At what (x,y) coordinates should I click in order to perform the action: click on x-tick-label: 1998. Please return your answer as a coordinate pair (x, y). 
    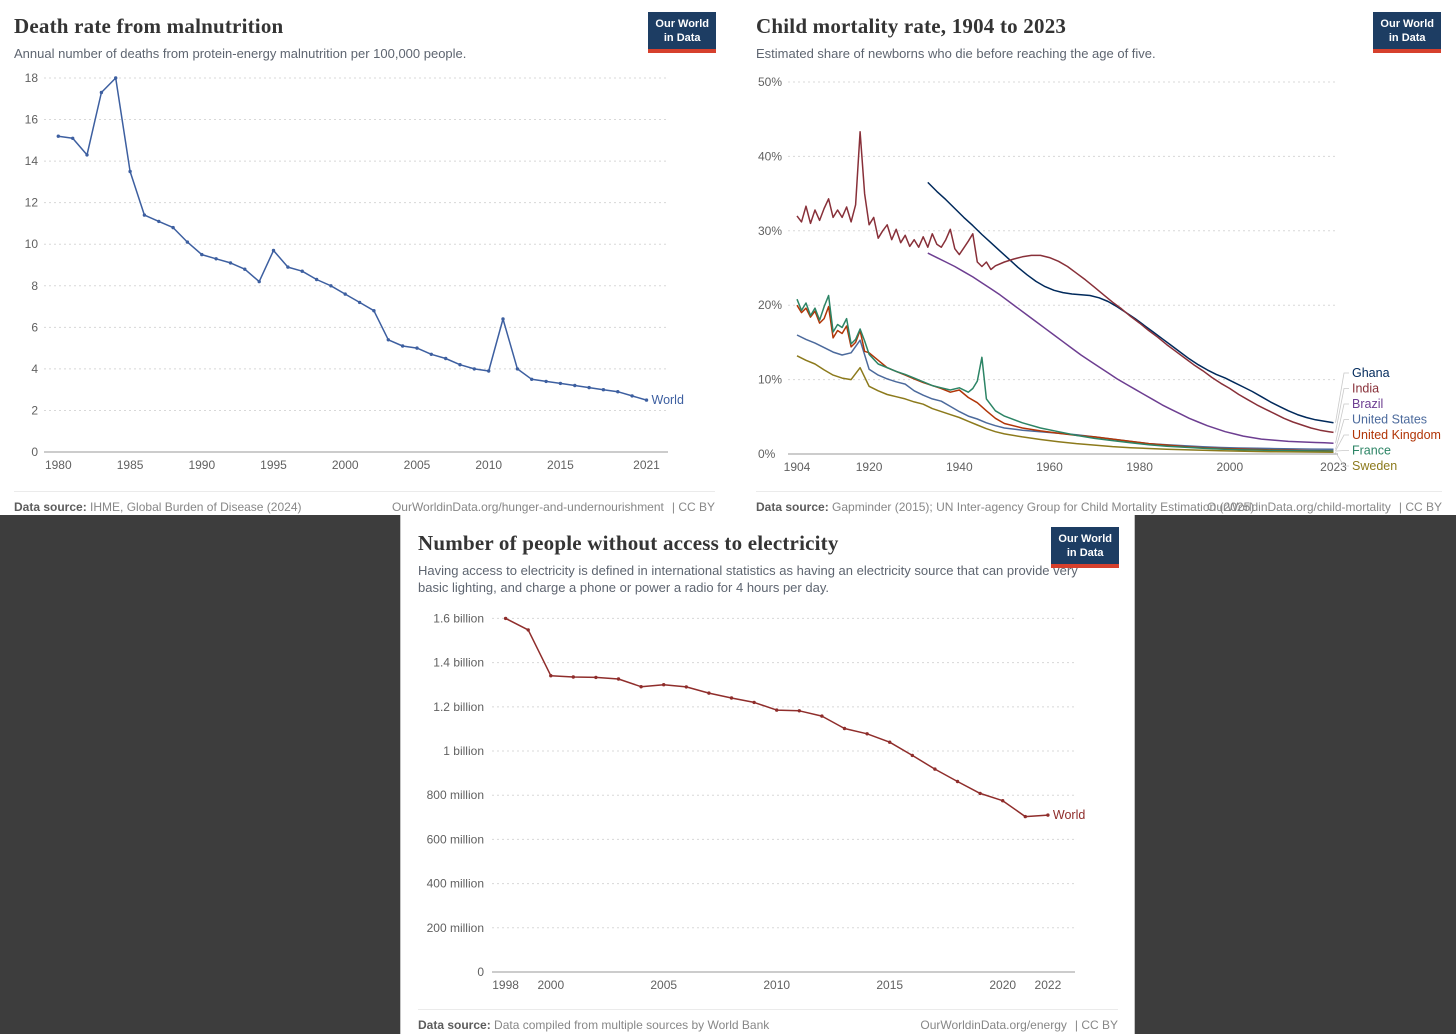
    Looking at the image, I should click on (505, 985).